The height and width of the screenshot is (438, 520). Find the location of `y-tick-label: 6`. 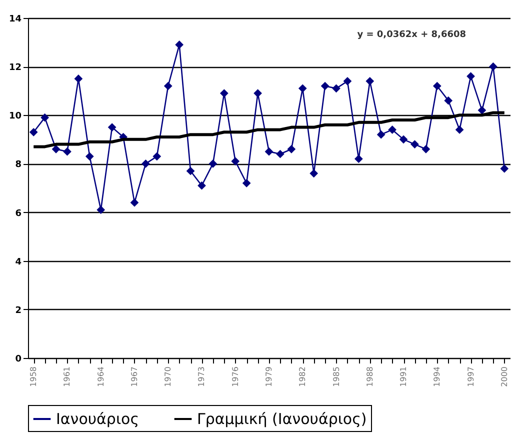

y-tick-label: 6 is located at coordinates (18, 213).